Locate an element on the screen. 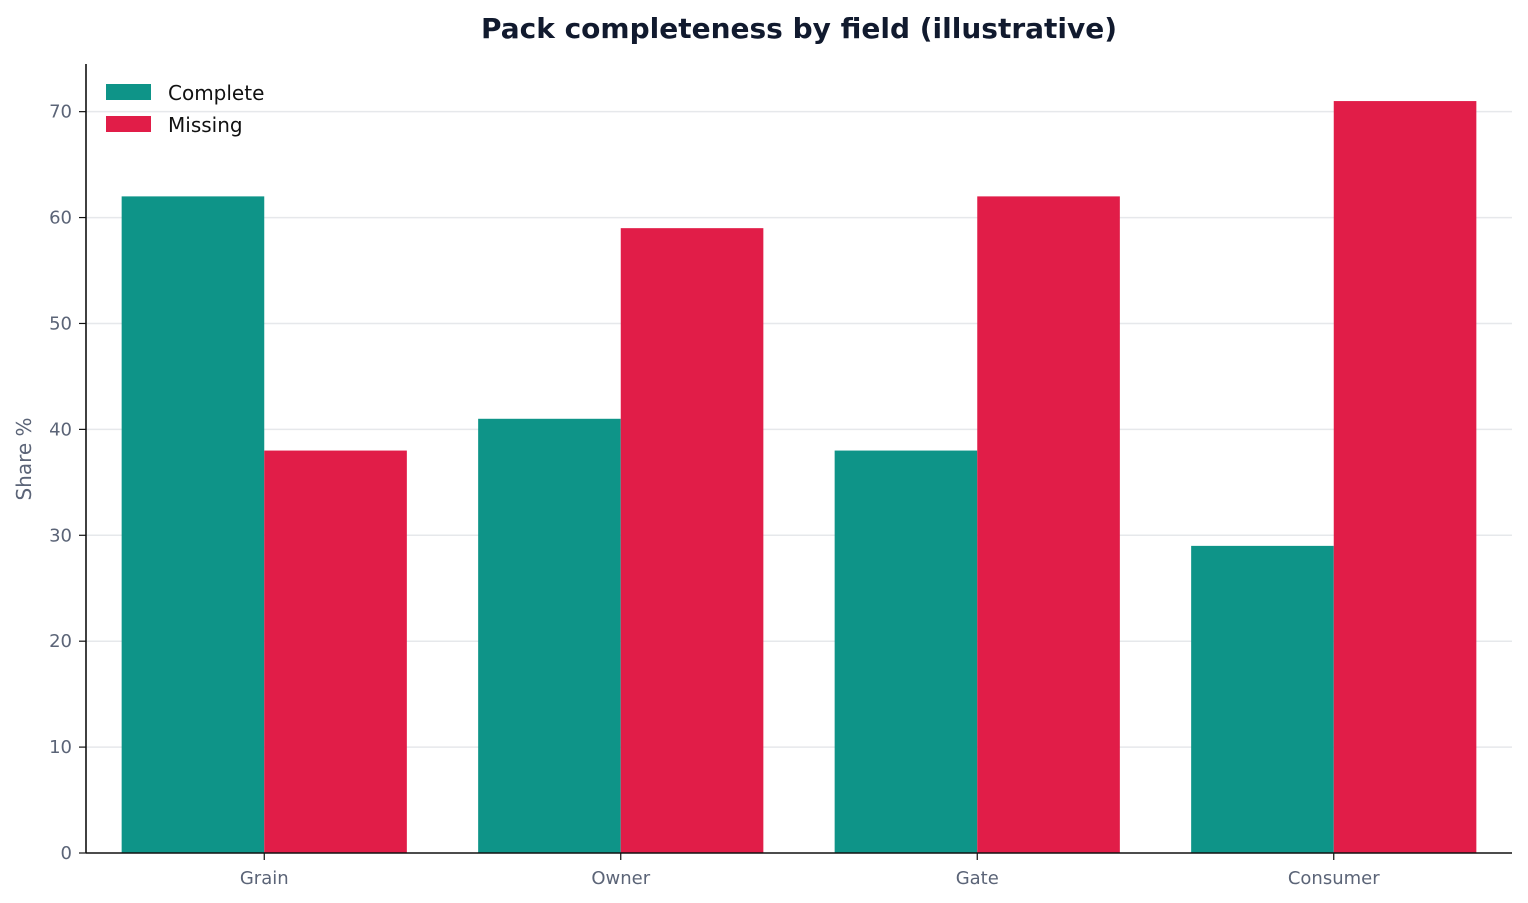  legend: Complete Missing is located at coordinates (185, 109).